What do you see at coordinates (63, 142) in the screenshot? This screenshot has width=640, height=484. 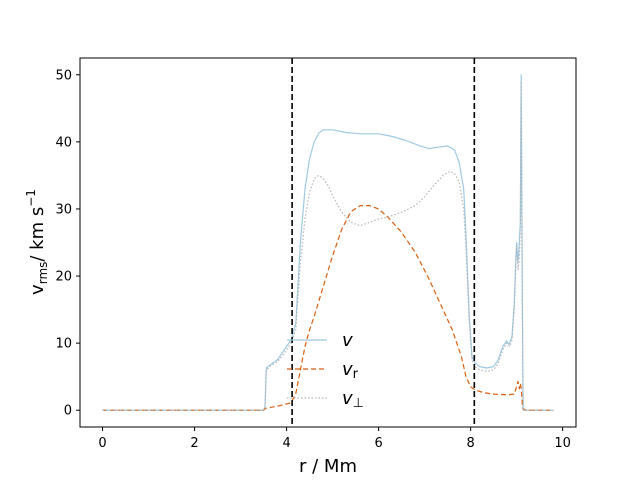 I see `y-tick-label: 40` at bounding box center [63, 142].